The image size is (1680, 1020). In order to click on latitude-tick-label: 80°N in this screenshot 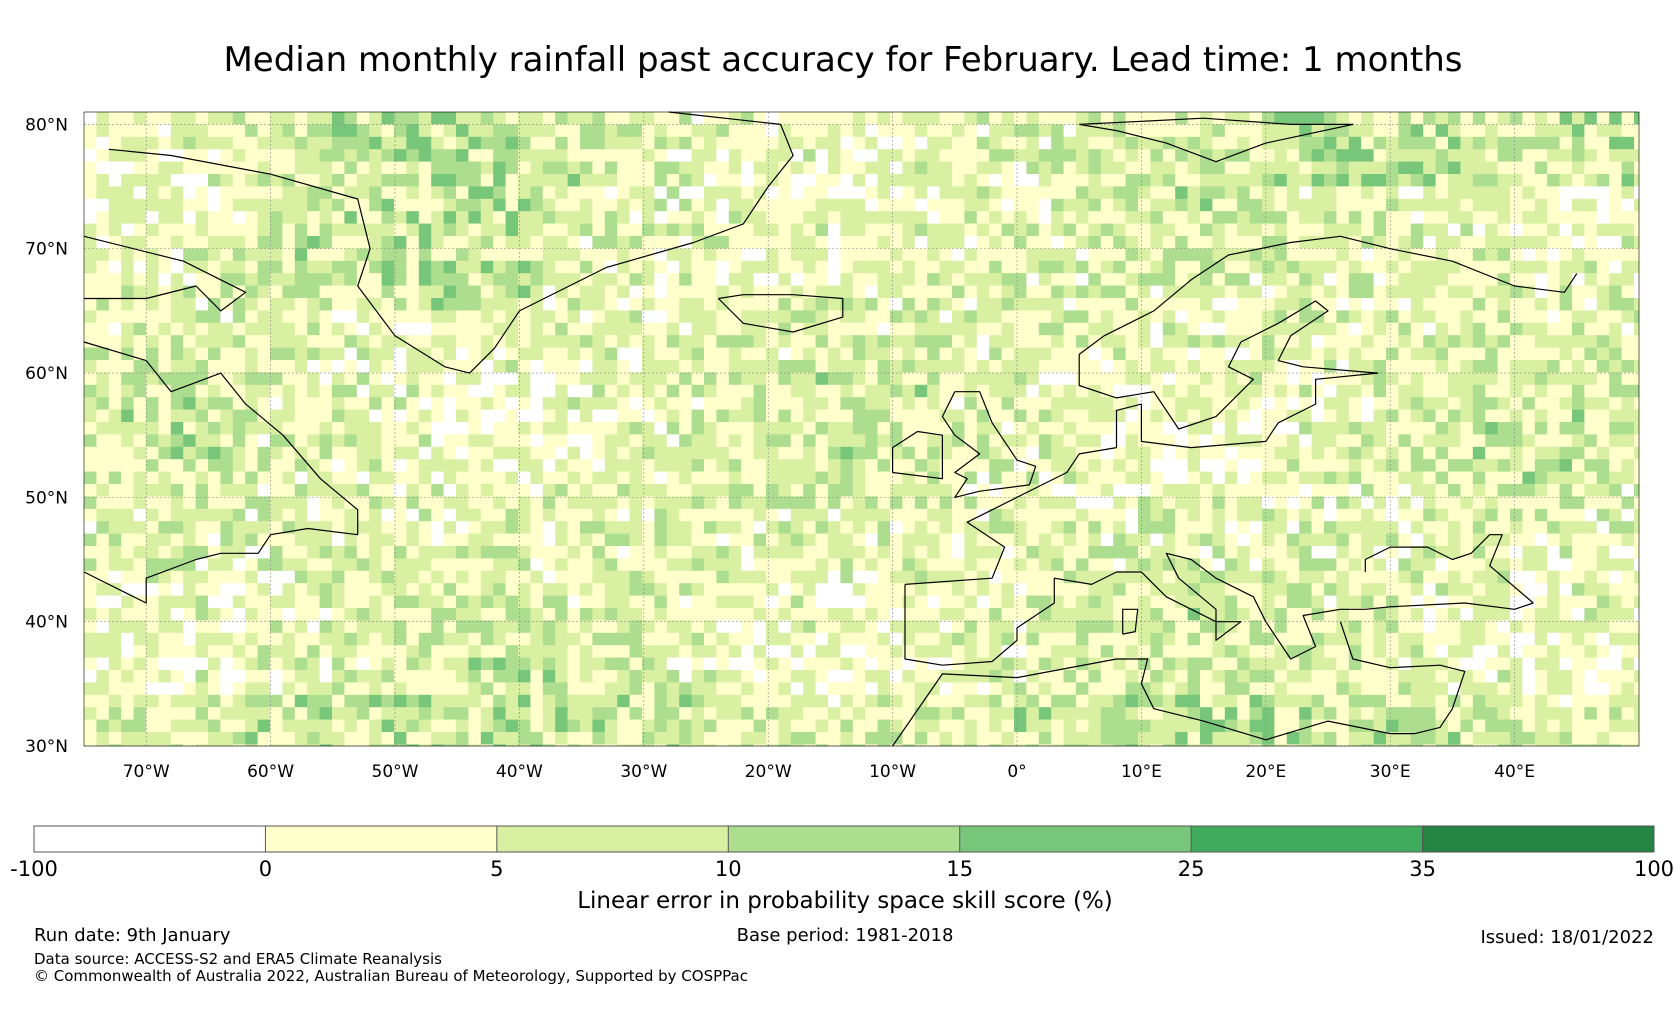, I will do `click(46, 125)`.